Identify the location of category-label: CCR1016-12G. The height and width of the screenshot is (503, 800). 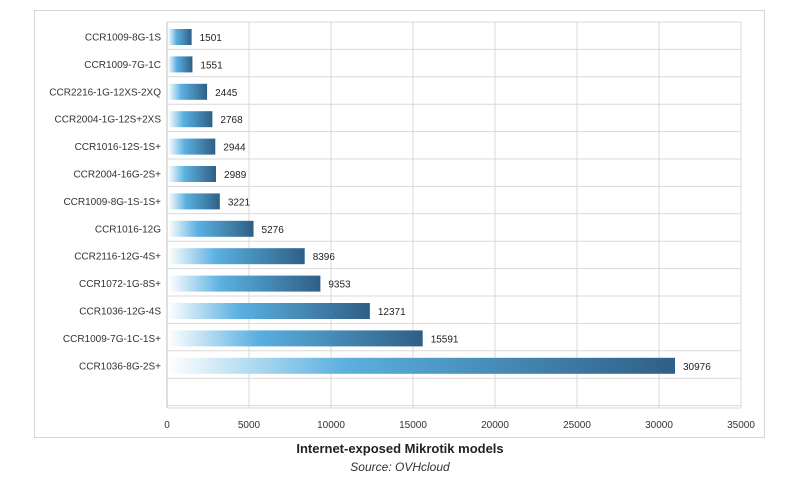
(128, 229).